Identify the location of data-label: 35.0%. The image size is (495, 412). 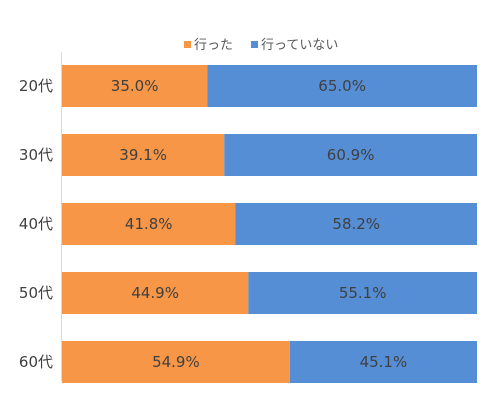
(135, 86).